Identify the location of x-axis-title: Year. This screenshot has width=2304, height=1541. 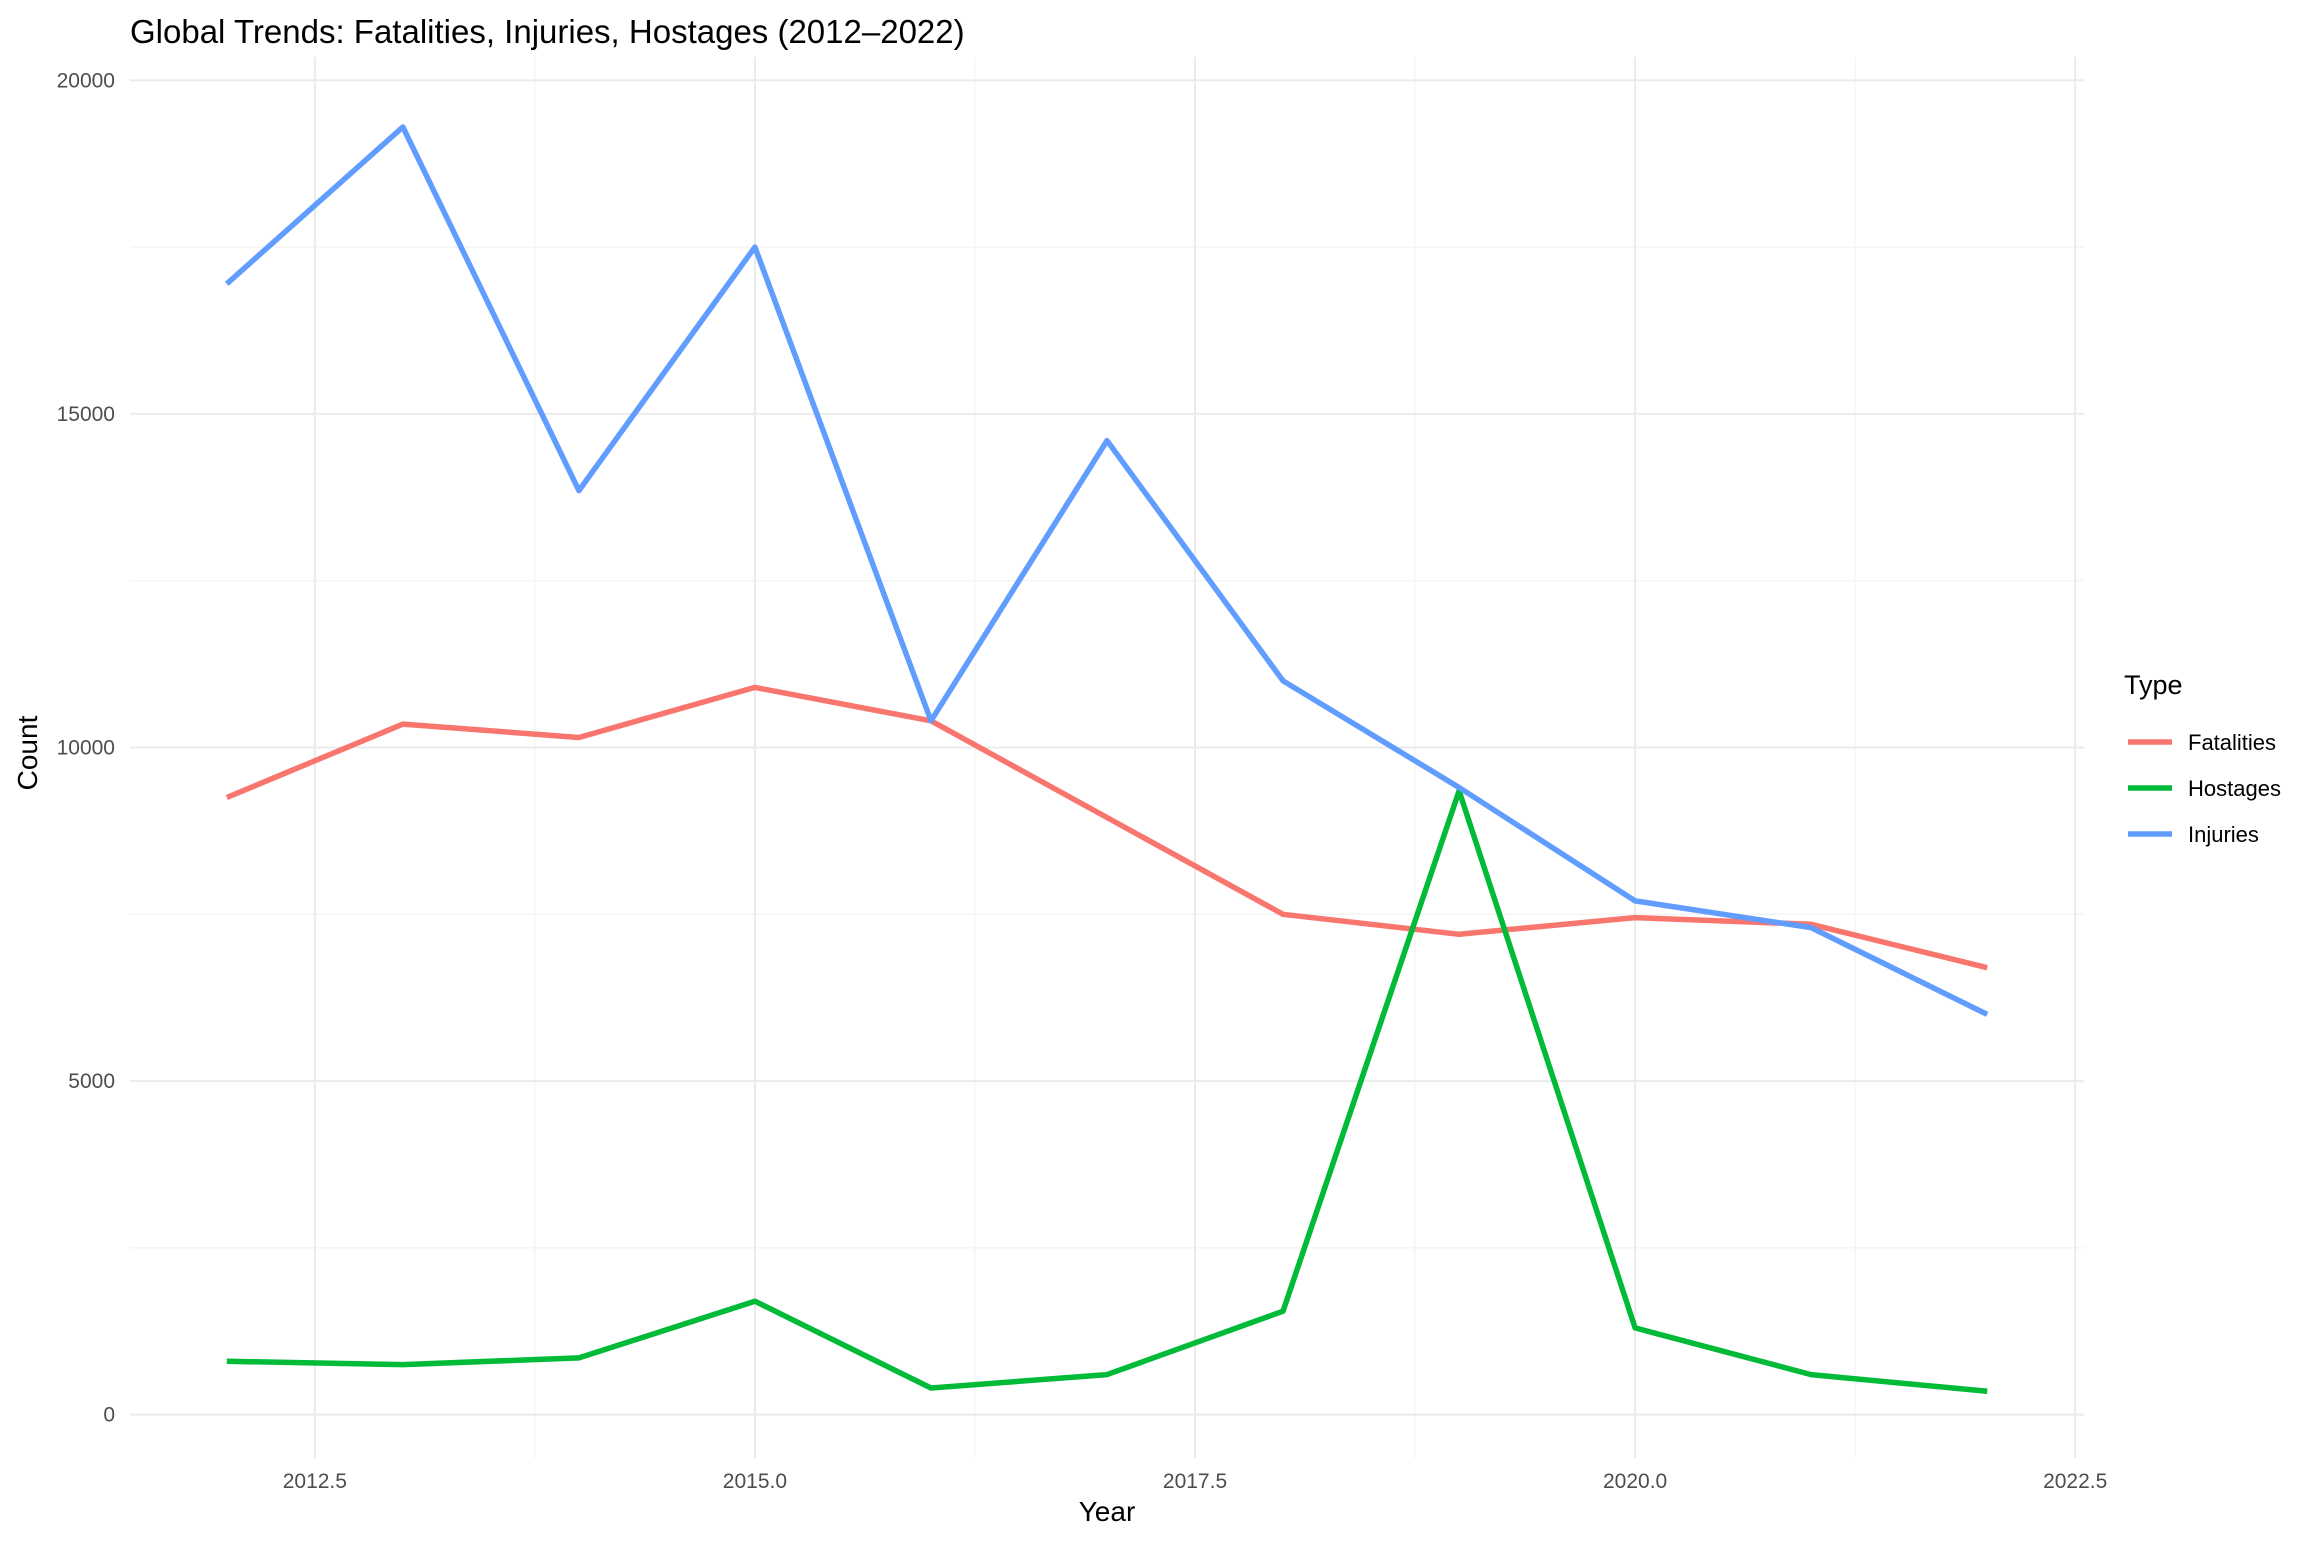
(1107, 1511).